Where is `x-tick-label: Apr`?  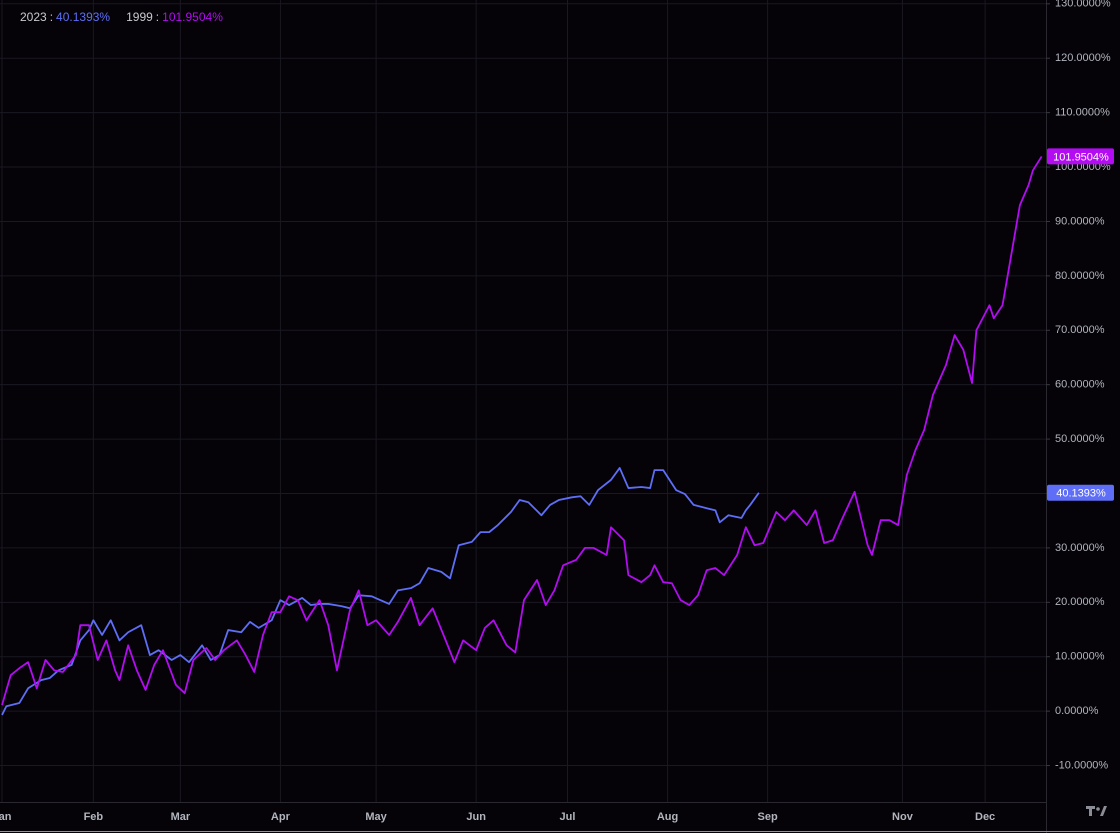 x-tick-label: Apr is located at coordinates (281, 817).